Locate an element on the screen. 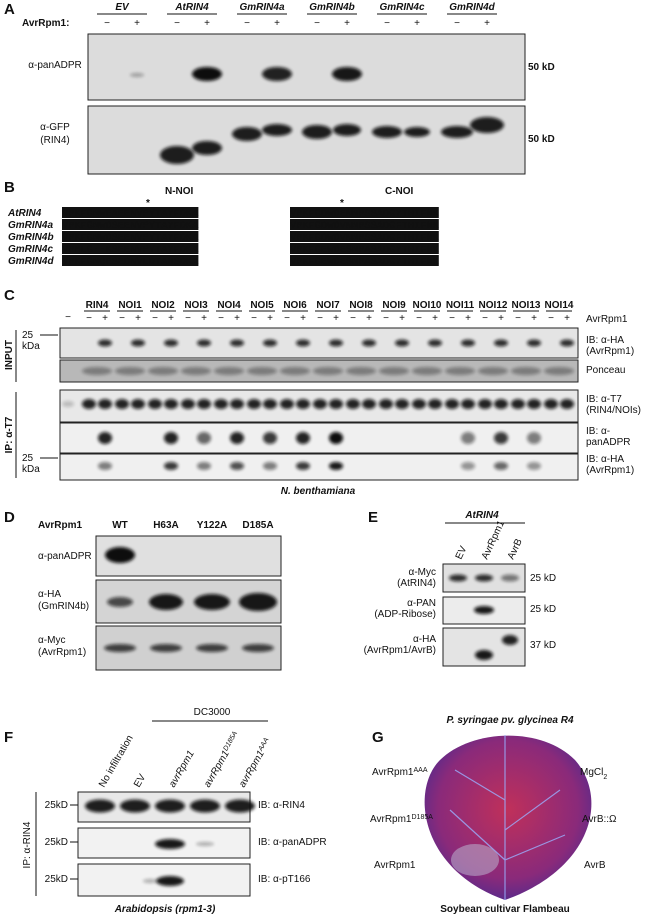 Image resolution: width=650 pixels, height=920 pixels. size-marker: kDa is located at coordinates (31, 469).